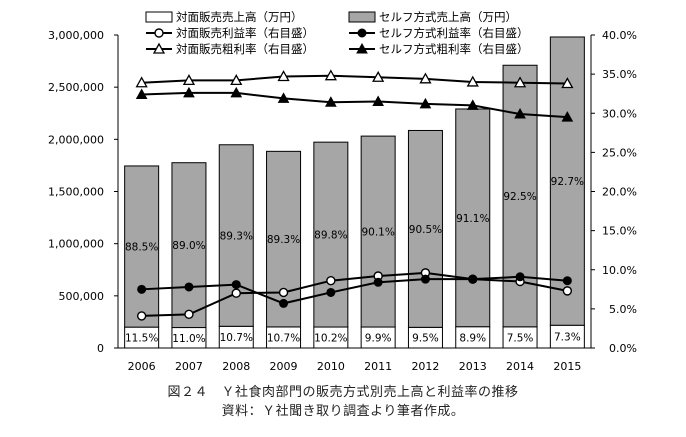  I want to click on counter-share-label: 7.5%, so click(520, 338).